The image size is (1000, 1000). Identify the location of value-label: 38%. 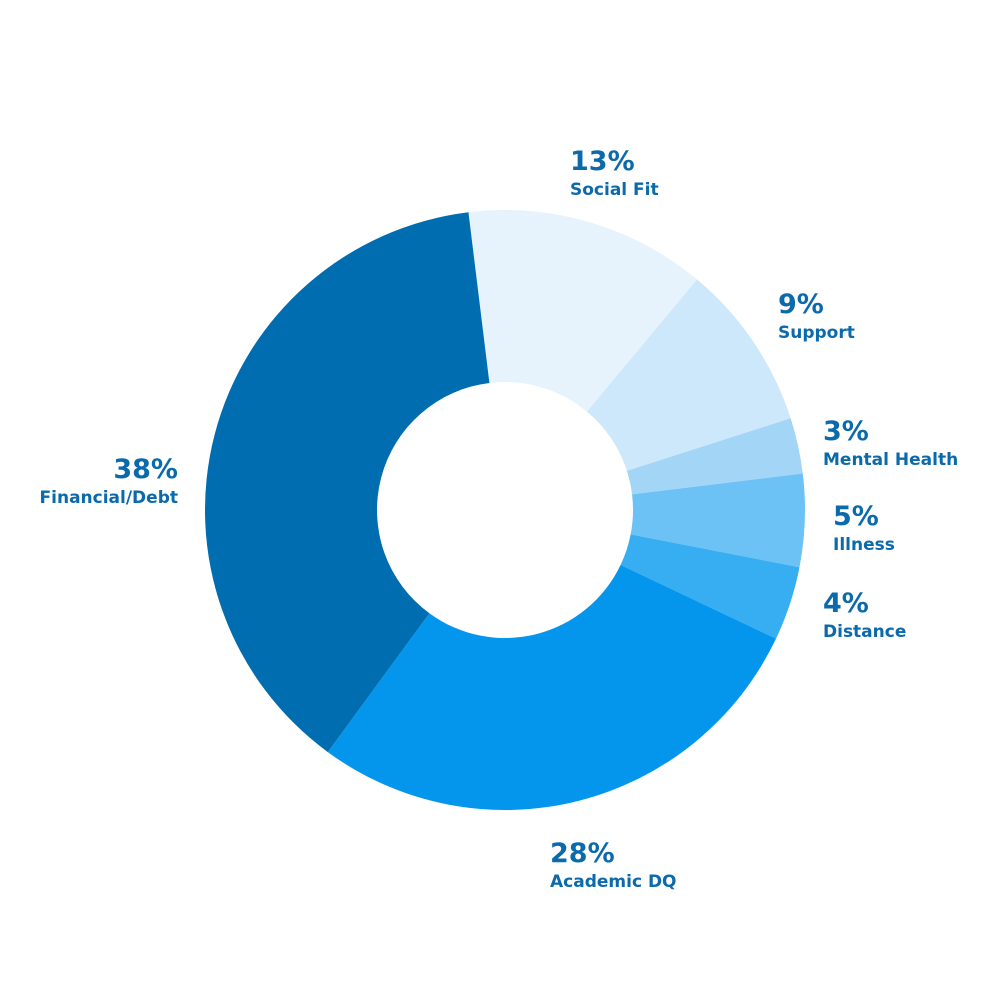
(145, 469).